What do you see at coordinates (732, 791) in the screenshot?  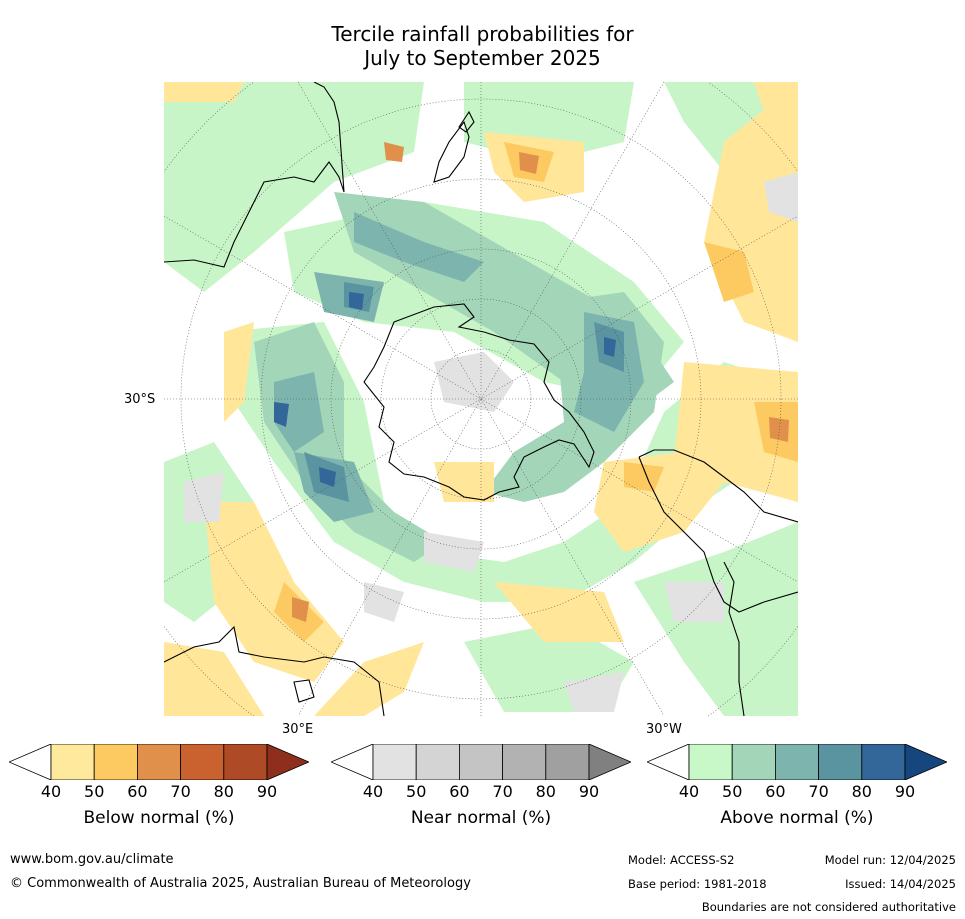 I see `colorbar-above-tick-label: 50` at bounding box center [732, 791].